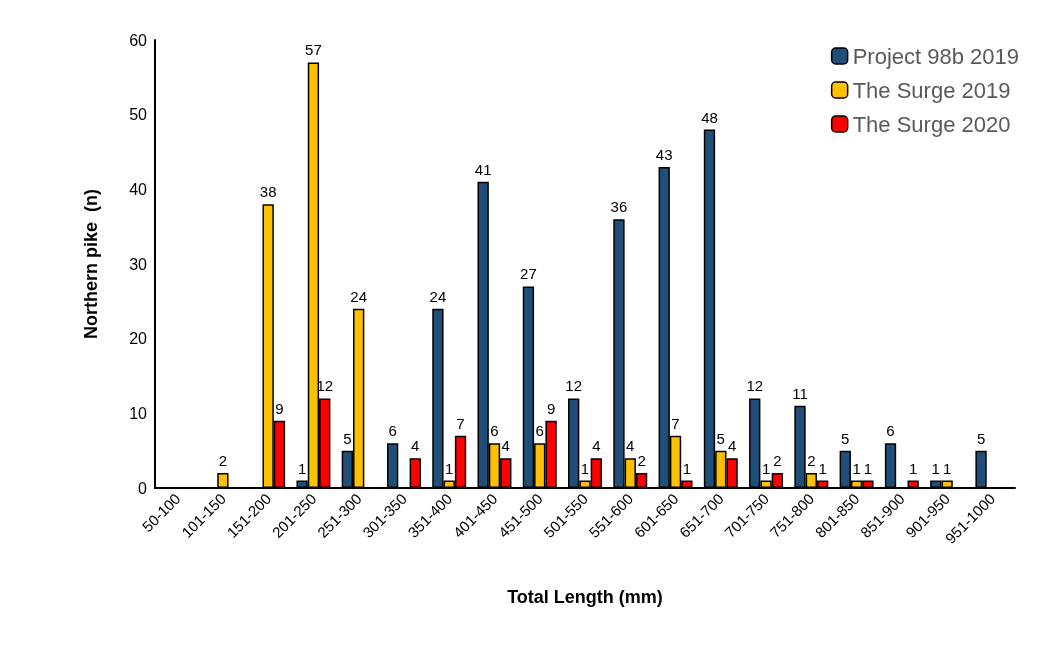  I want to click on data-label: 27, so click(528, 274).